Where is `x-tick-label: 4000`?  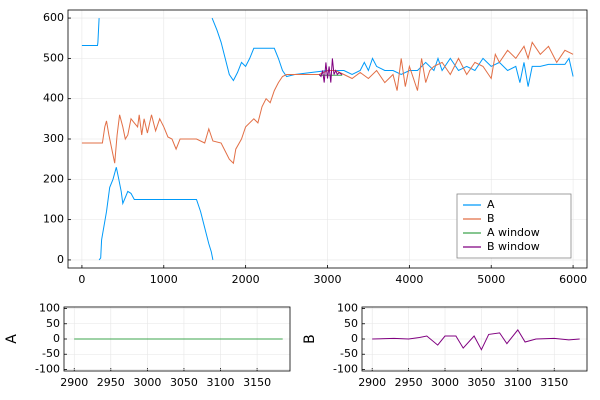 x-tick-label: 4000 is located at coordinates (409, 279).